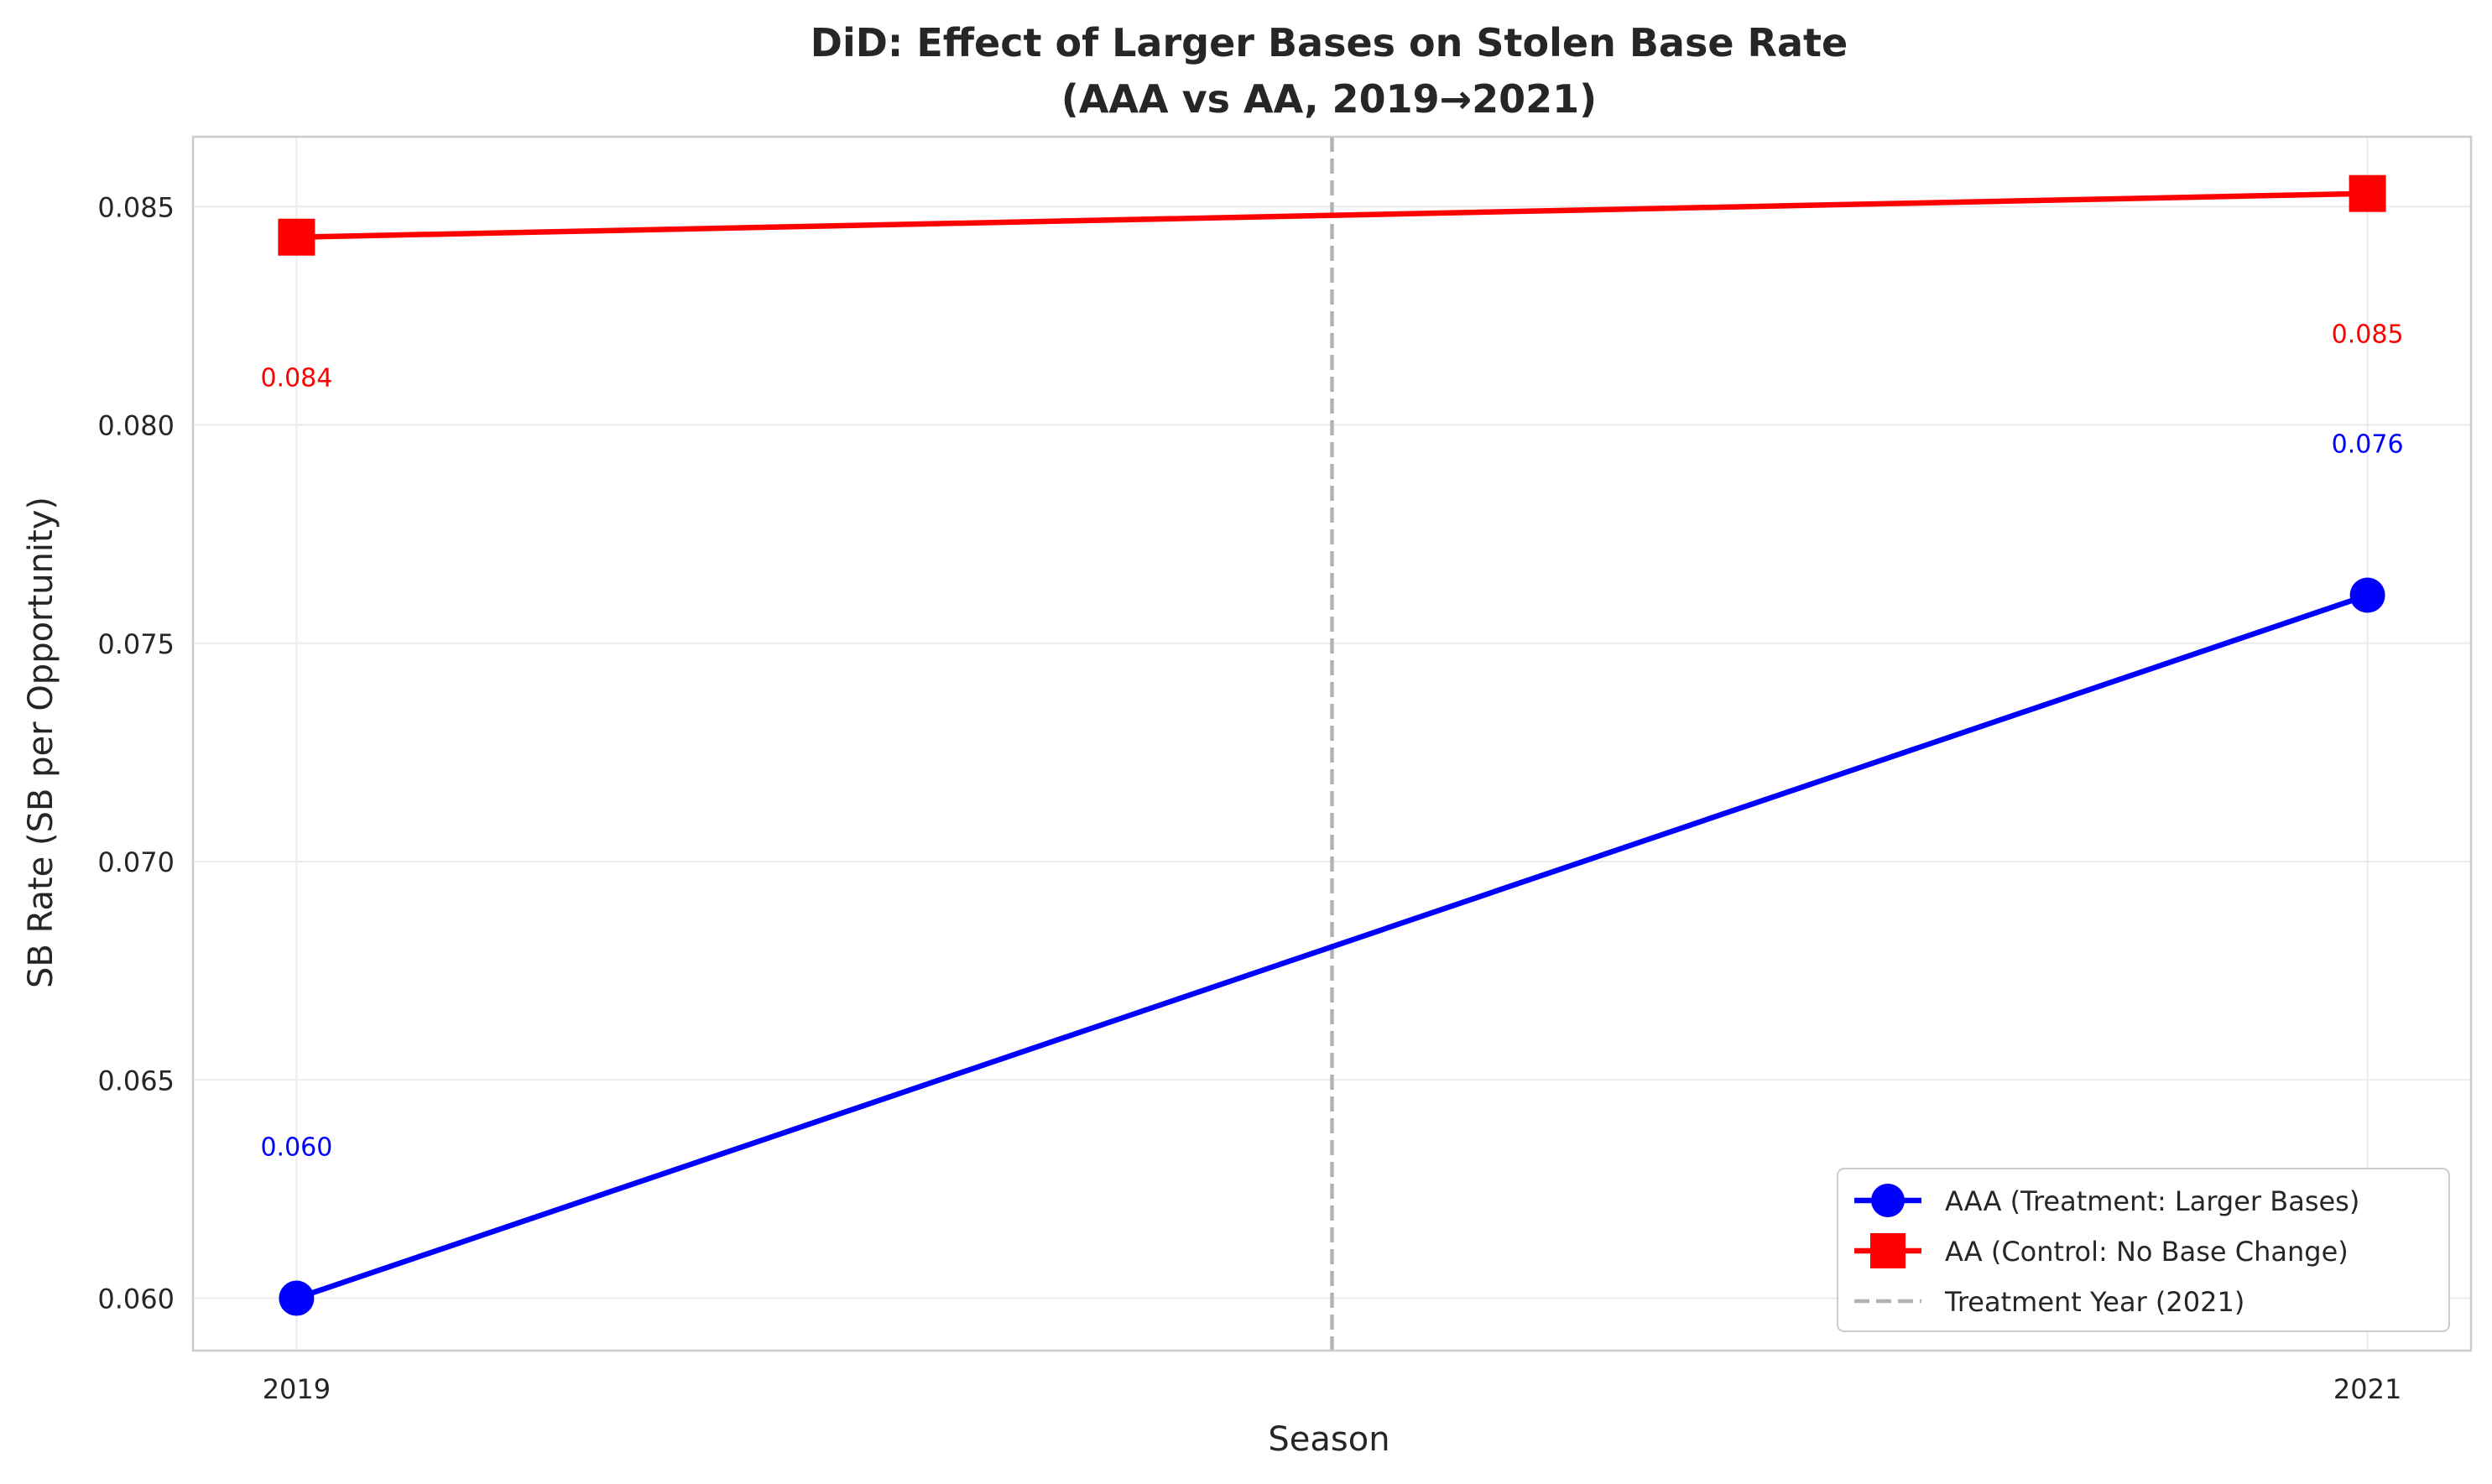 The width and height of the screenshot is (2492, 1484). Describe the element at coordinates (1332, 215) in the screenshot. I see `series-line-aa` at that location.